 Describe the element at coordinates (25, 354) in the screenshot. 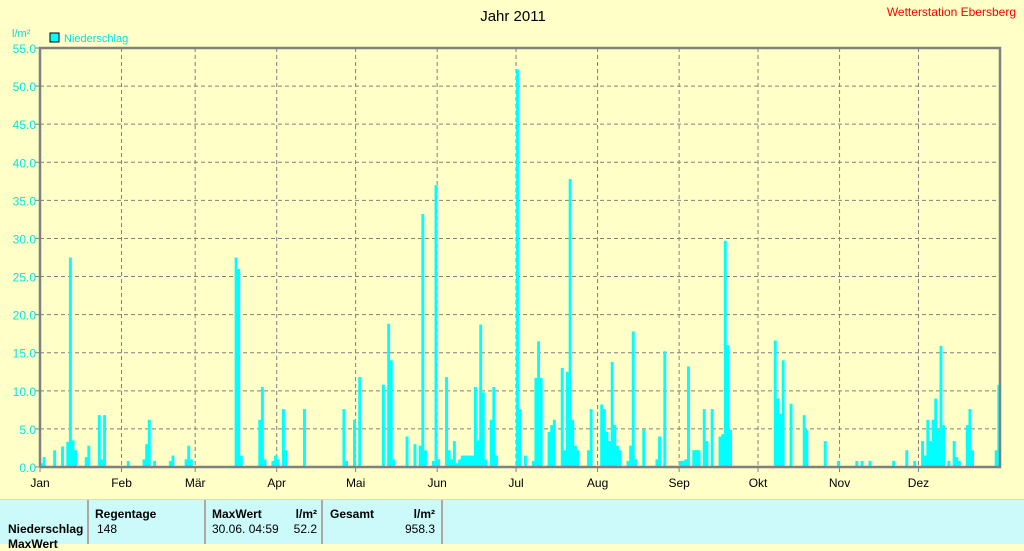

I see `y-tick-label: 15.0` at that location.